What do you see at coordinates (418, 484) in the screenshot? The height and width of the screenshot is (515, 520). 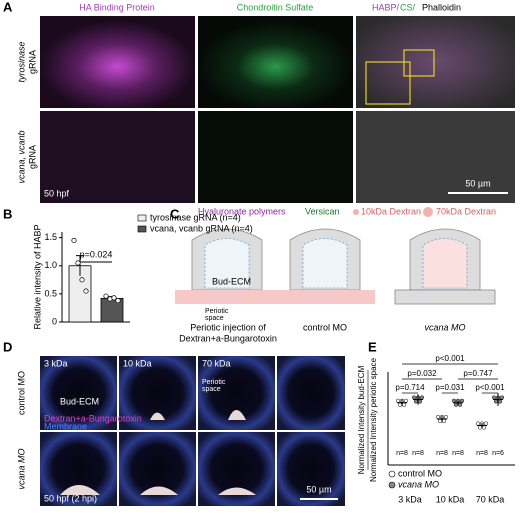 I see `legend-text: vcana MO` at bounding box center [418, 484].